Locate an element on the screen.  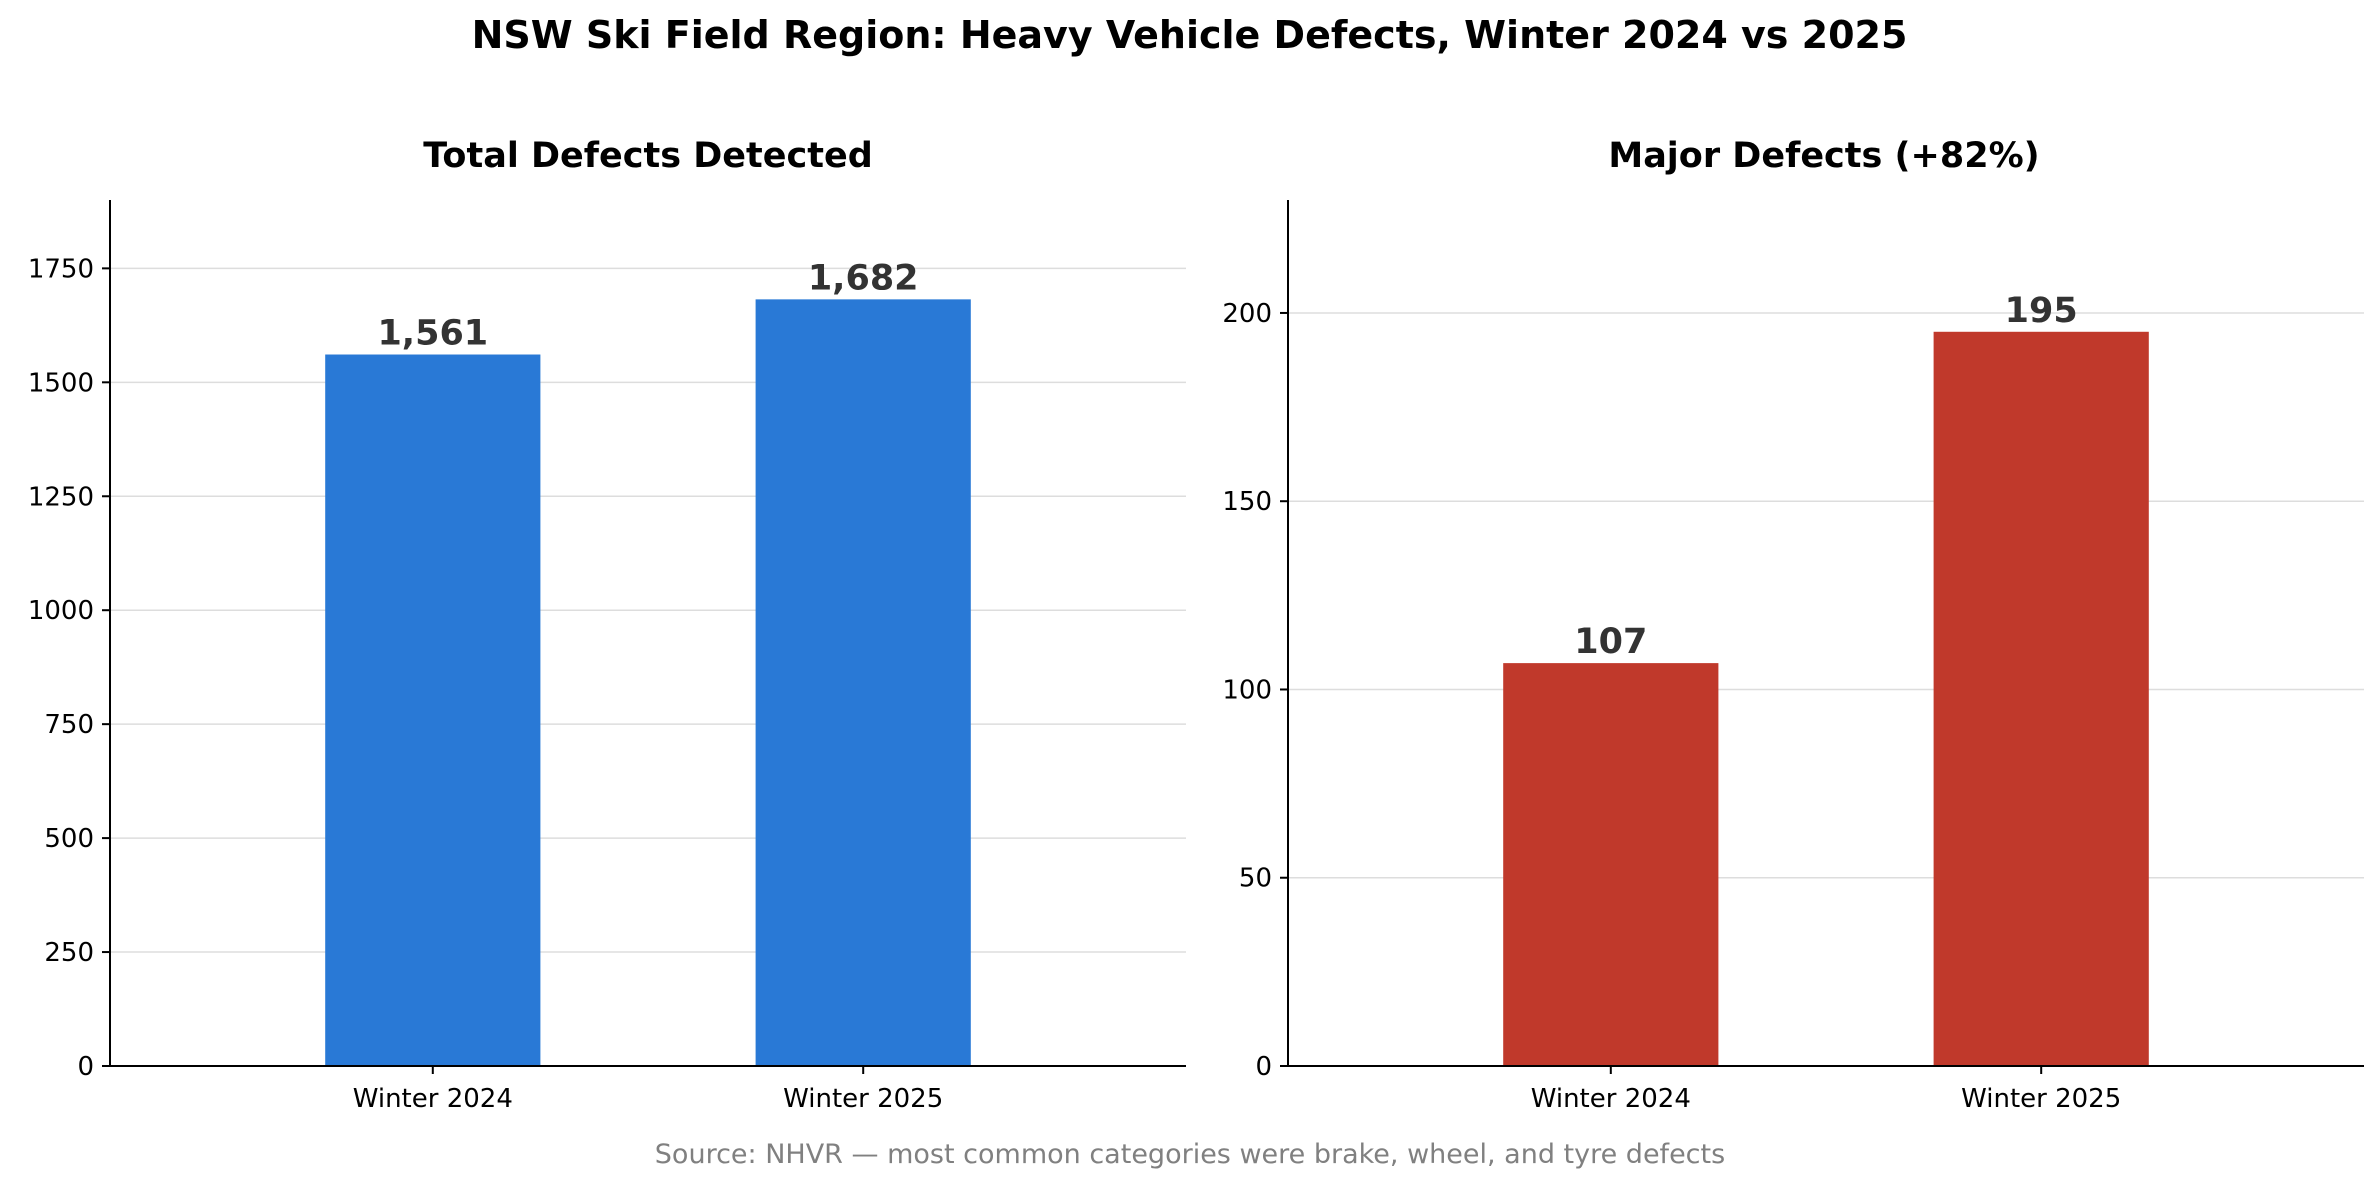
y-tick-label: 1000 is located at coordinates (61, 611).